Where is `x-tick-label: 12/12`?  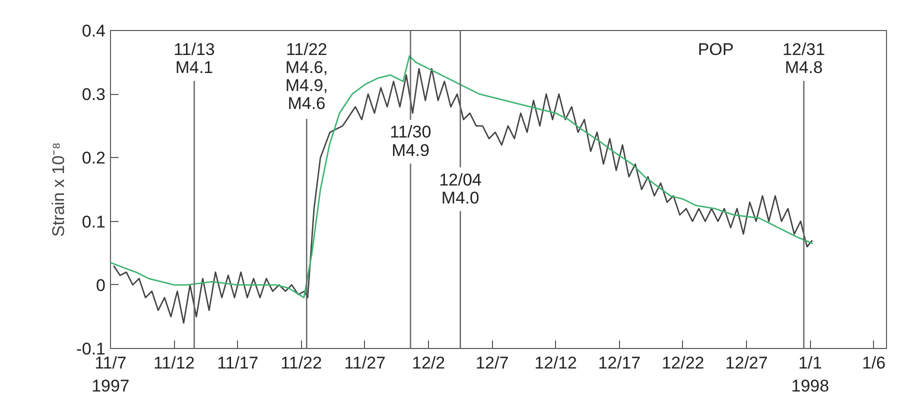 x-tick-label: 12/12 is located at coordinates (556, 363).